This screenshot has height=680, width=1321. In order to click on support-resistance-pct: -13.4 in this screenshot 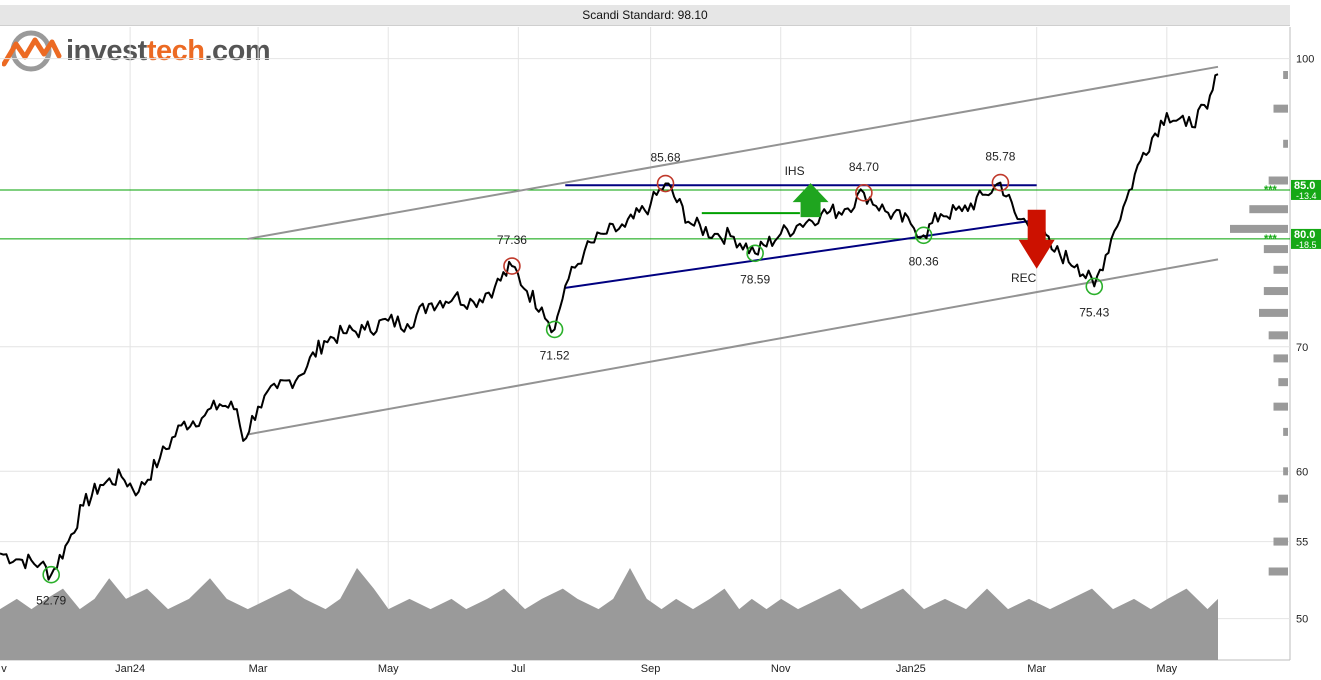, I will do `click(1306, 196)`.